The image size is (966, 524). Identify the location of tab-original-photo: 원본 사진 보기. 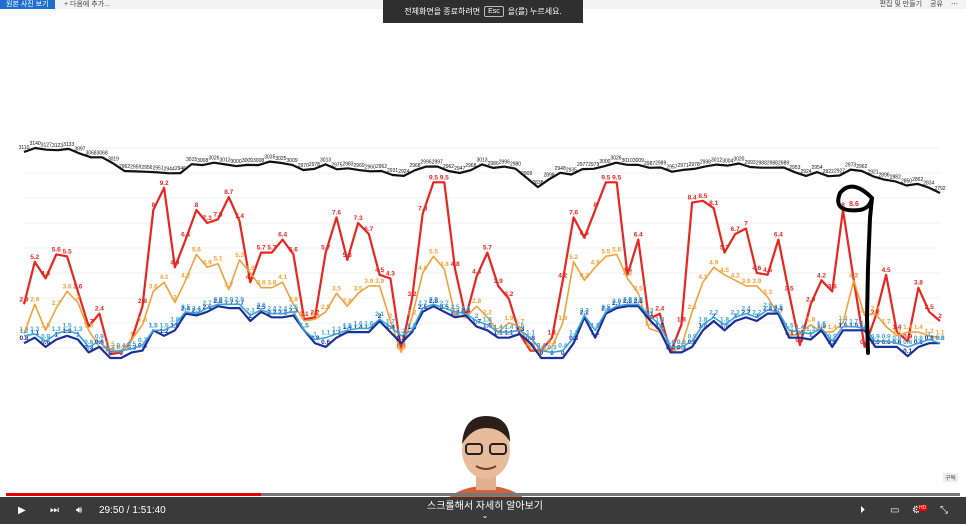
(27, 4).